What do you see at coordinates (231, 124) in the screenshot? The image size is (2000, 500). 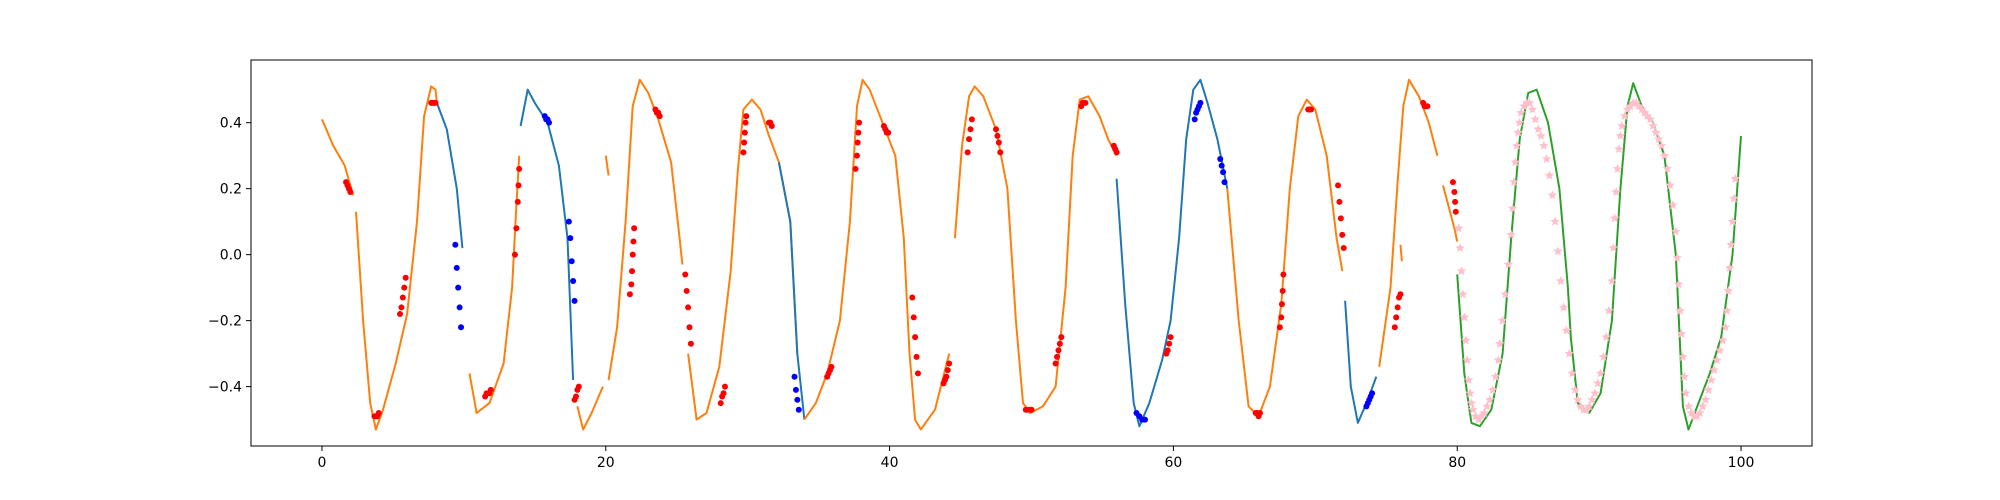 I see `y-tick-label: 0.4` at bounding box center [231, 124].